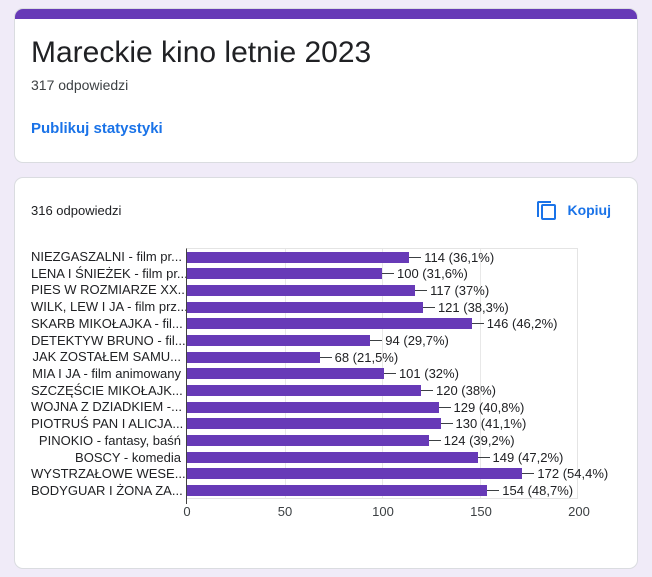 This screenshot has height=577, width=652. What do you see at coordinates (366, 357) in the screenshot?
I see `bar-value-label: 68 (21,5%)` at bounding box center [366, 357].